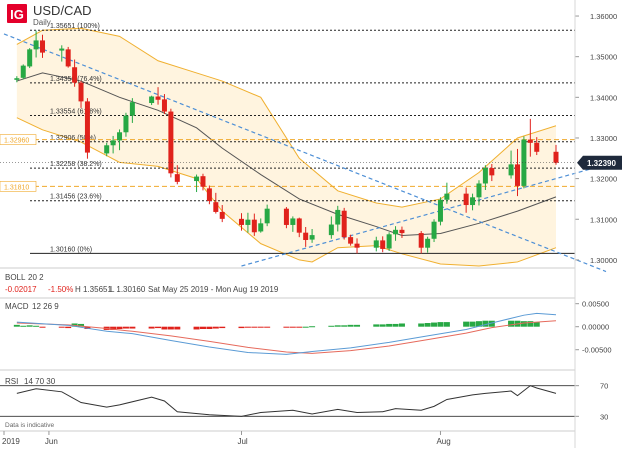  I want to click on last-price-label: 1.32390, so click(601, 163).